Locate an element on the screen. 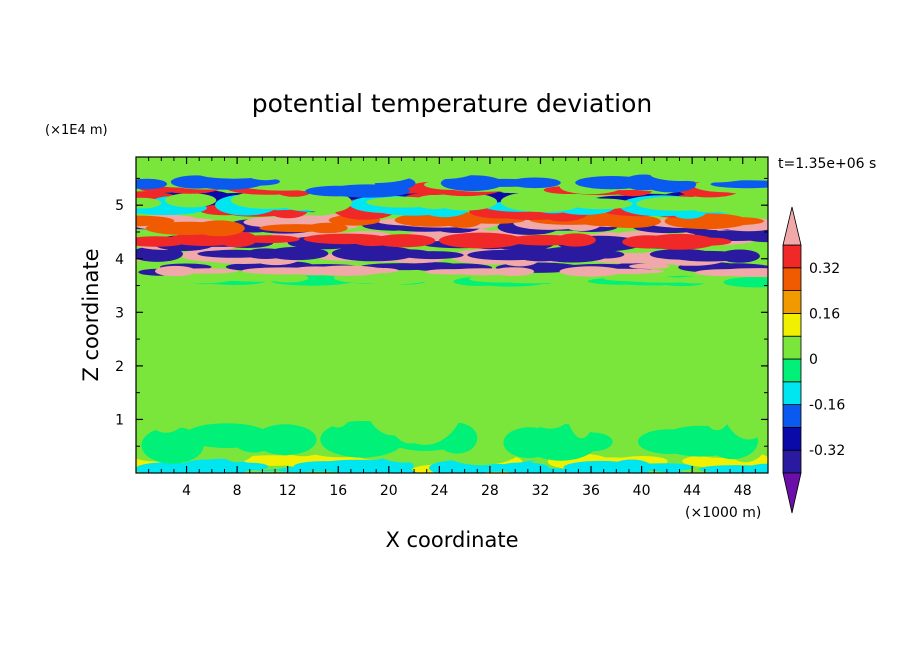  colorbar-tick-label: 0.32 is located at coordinates (824, 269).